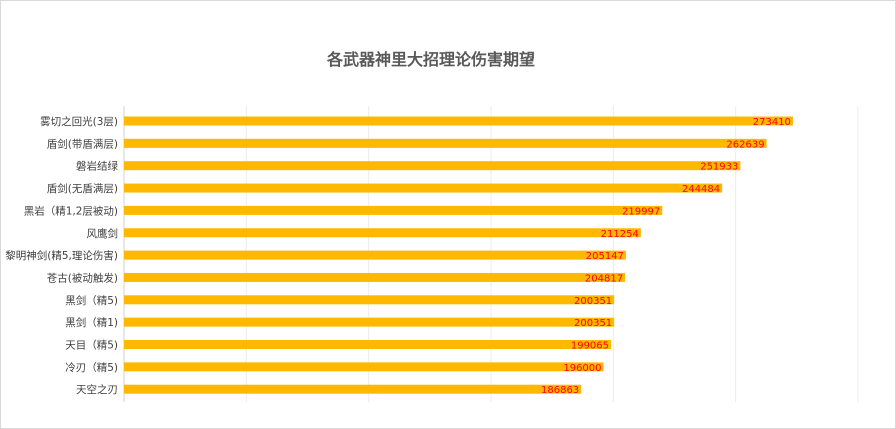 The image size is (896, 429). I want to click on category-label: 风鹰剑, so click(103, 233).